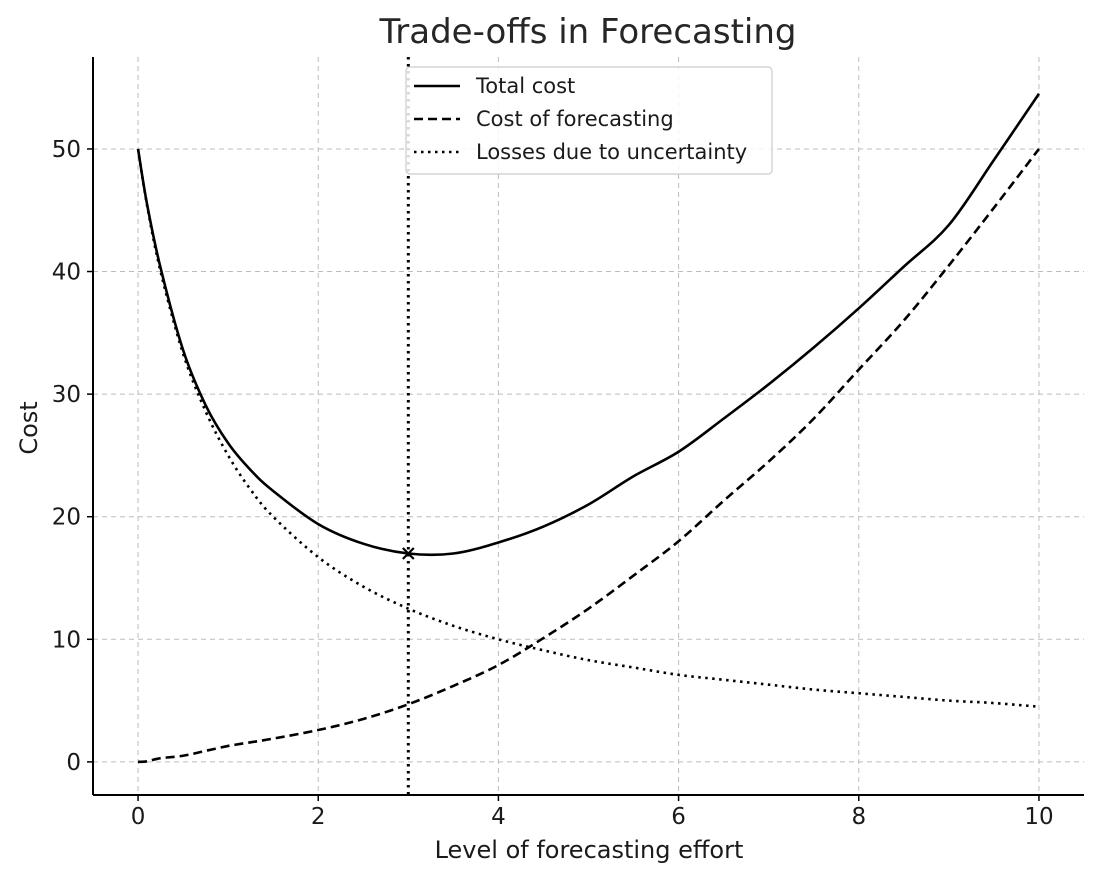 Image resolution: width=1100 pixels, height=884 pixels. Describe the element at coordinates (525, 86) in the screenshot. I see `legend-label: Total cost` at that location.